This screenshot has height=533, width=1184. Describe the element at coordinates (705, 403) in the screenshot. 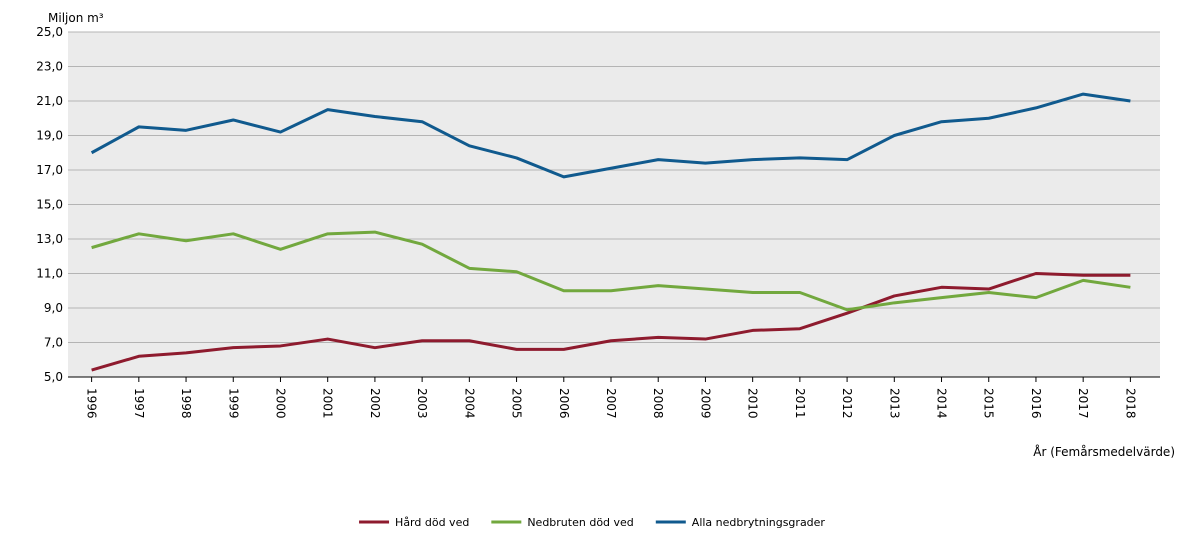

I see `x-tick-label: 2009` at that location.